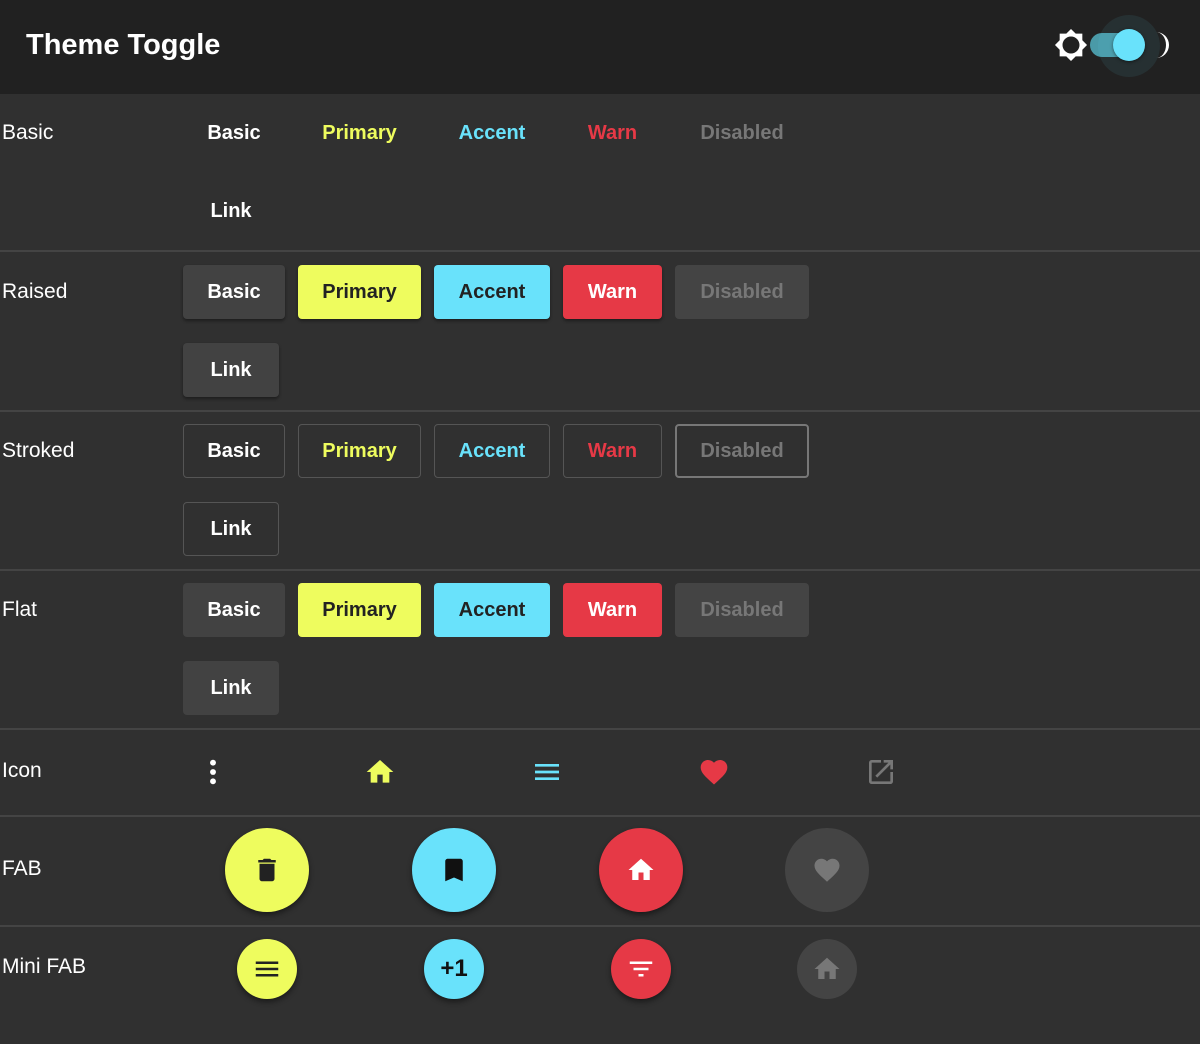  I want to click on plus-one-mini-fab: +1, so click(454, 969).